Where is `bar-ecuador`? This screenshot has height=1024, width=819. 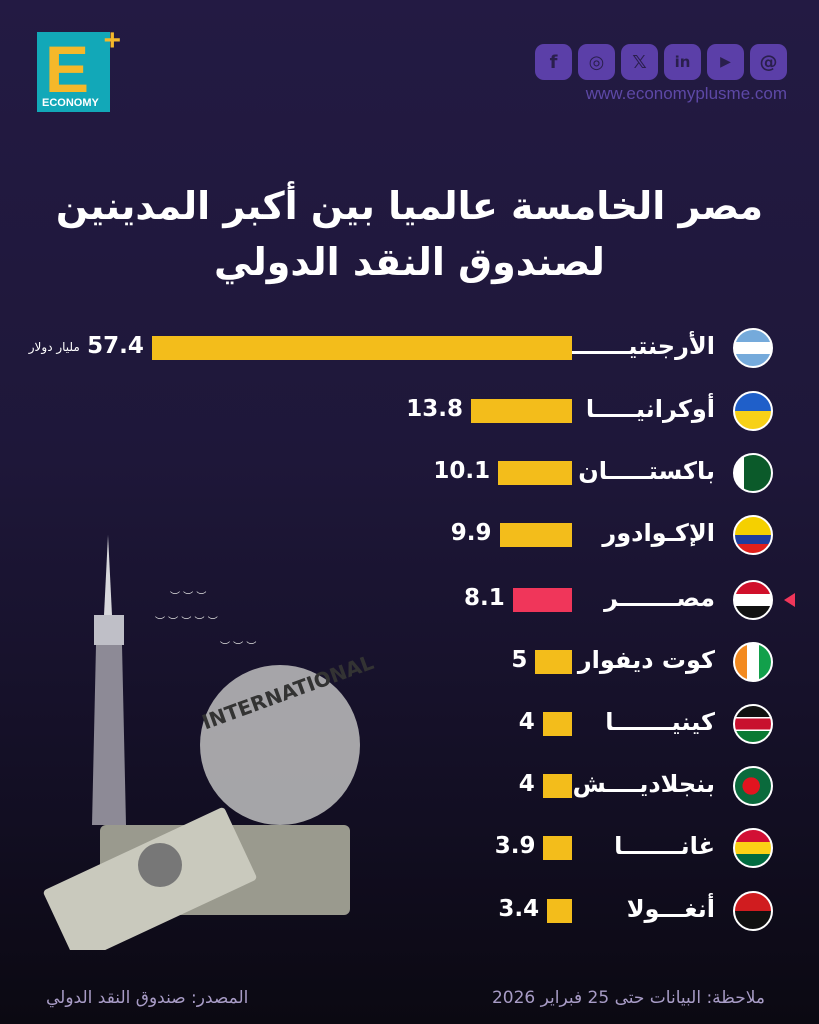 bar-ecuador is located at coordinates (535, 535).